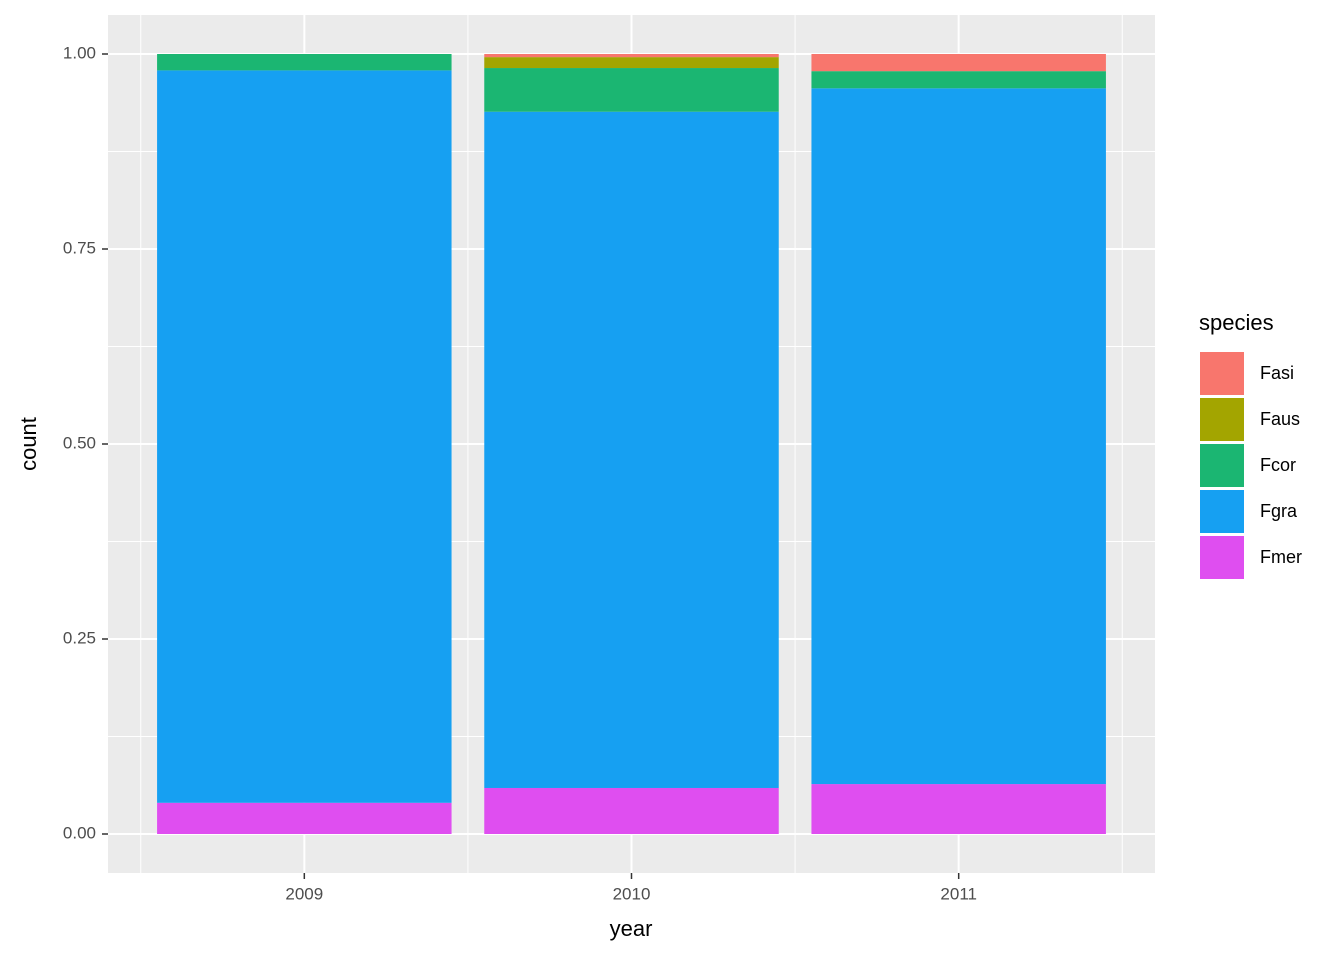  Describe the element at coordinates (79, 442) in the screenshot. I see `y-tick-label: 0.50` at that location.